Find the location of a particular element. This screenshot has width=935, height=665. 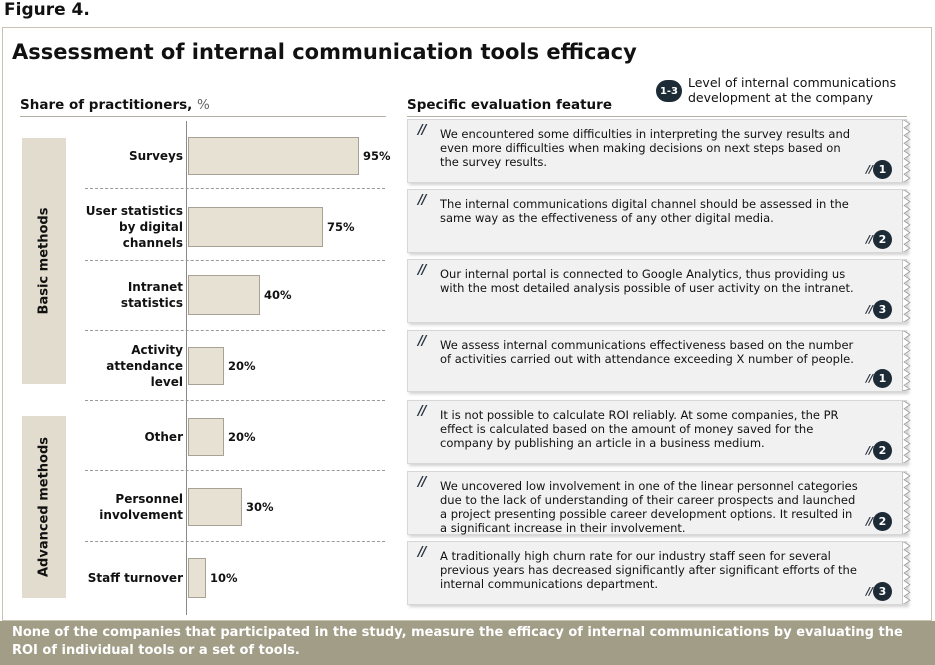

category-label: Staff turnover is located at coordinates (135, 578).